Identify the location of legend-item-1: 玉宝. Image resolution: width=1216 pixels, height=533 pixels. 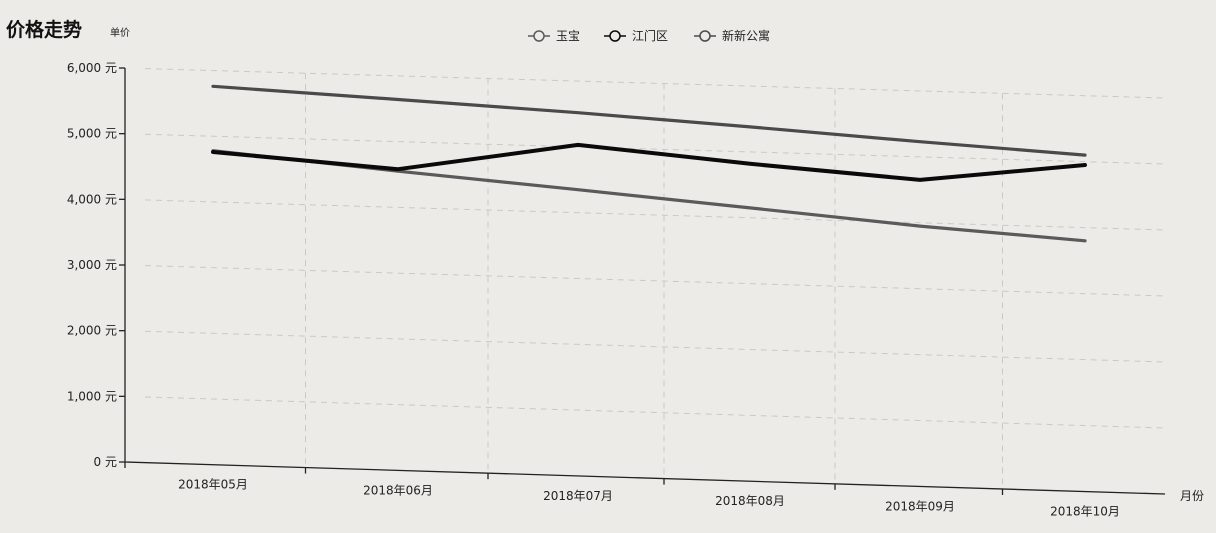
(554, 36).